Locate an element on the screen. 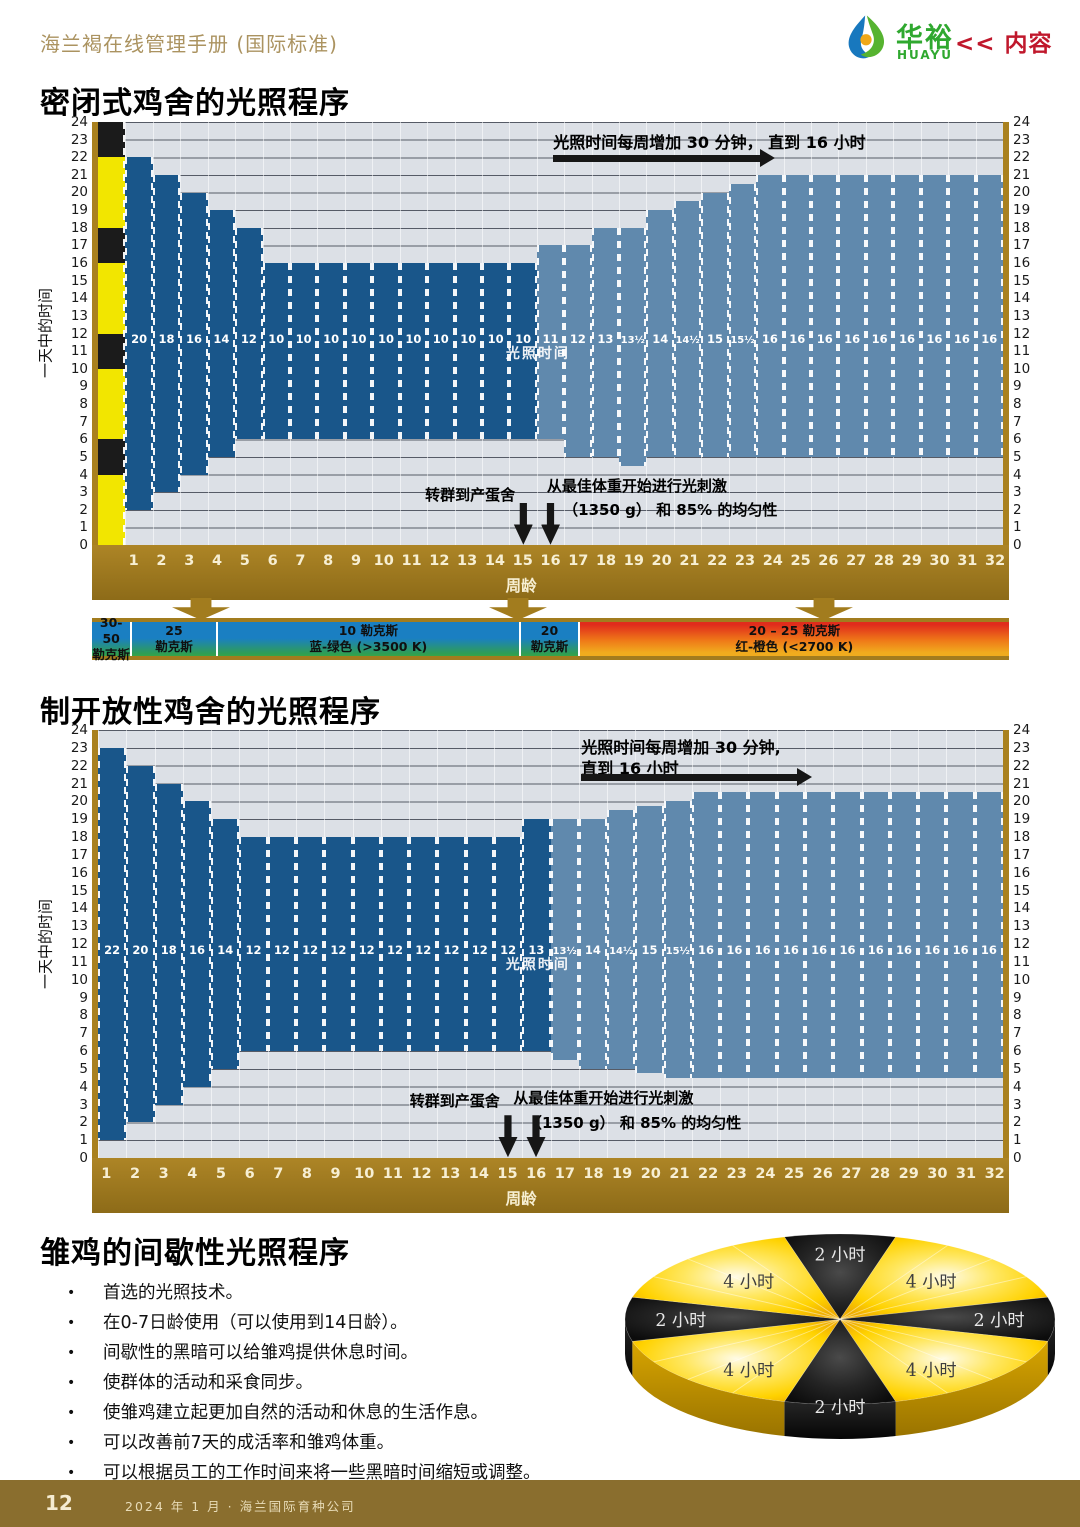 The height and width of the screenshot is (1527, 1080). y-tick-label: 24 is located at coordinates (79, 122).